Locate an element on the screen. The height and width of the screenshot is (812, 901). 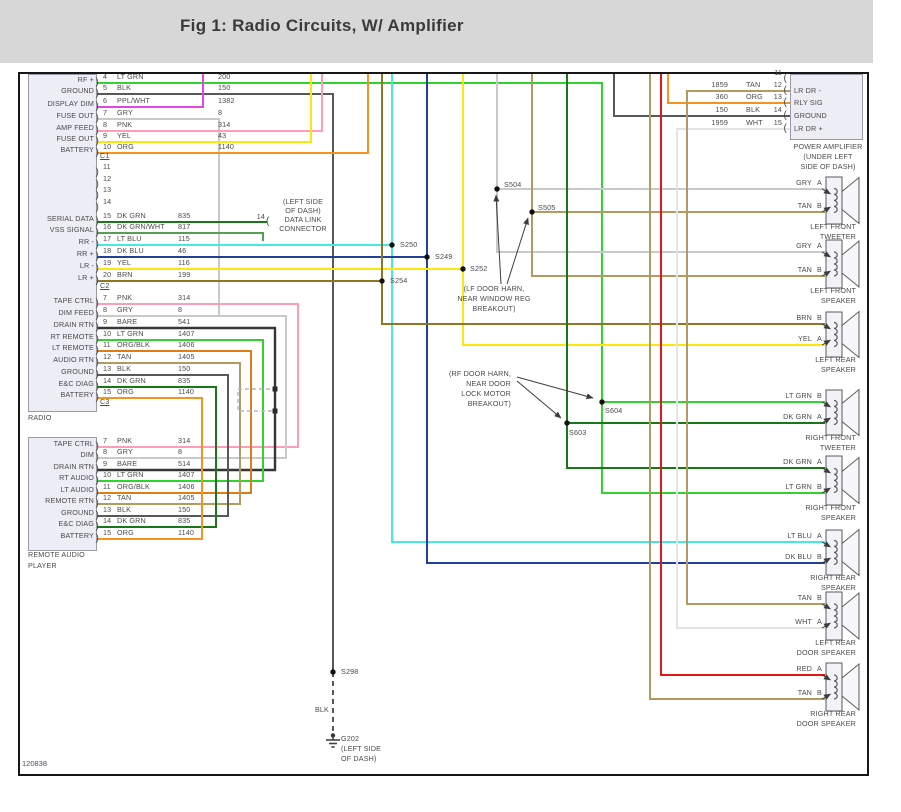
wire-red is located at coordinates (742, 375).